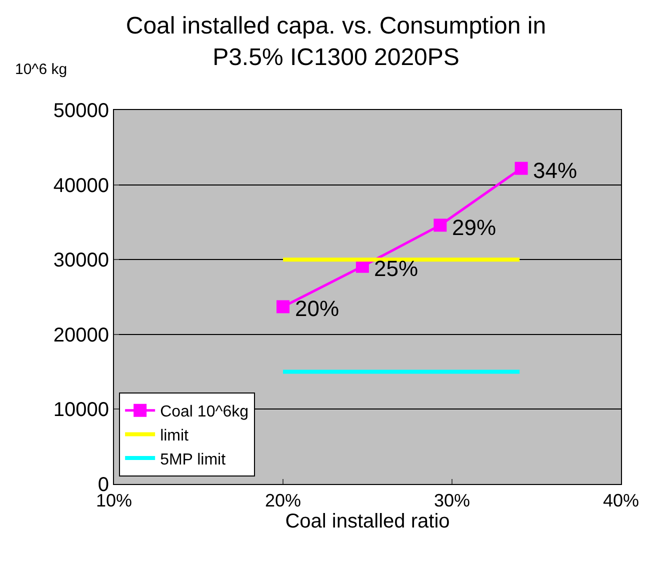 The height and width of the screenshot is (561, 672). What do you see at coordinates (555, 170) in the screenshot?
I see `annotation: 34%` at bounding box center [555, 170].